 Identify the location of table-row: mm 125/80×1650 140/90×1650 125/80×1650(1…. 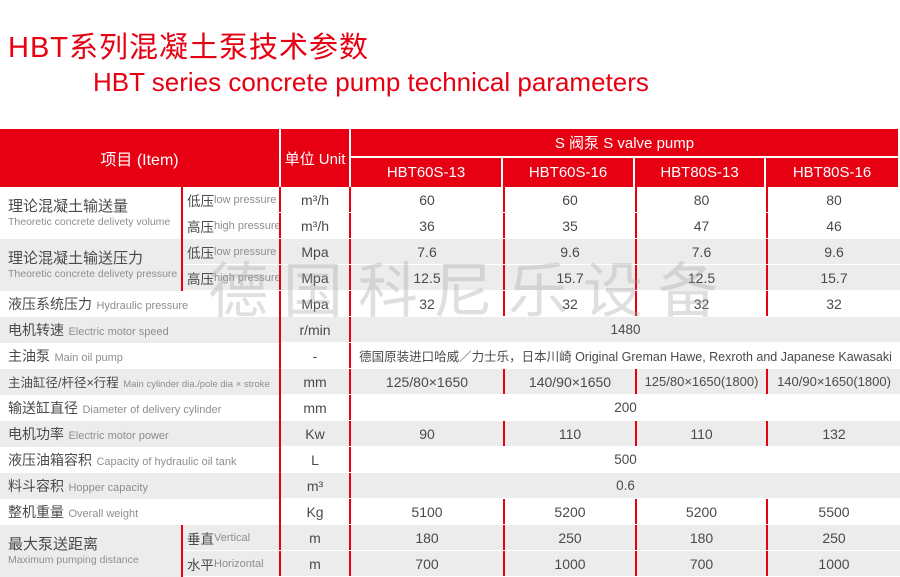
(590, 382).